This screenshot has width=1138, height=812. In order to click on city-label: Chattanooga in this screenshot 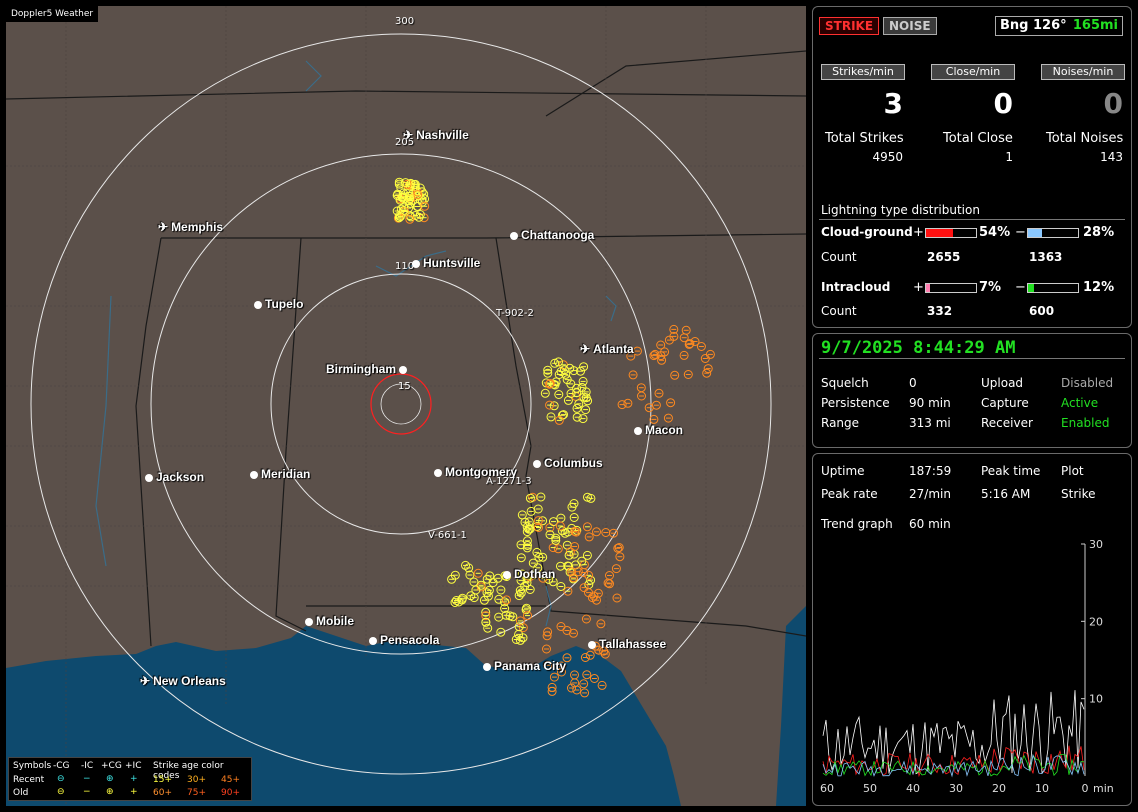, I will do `click(552, 235)`.